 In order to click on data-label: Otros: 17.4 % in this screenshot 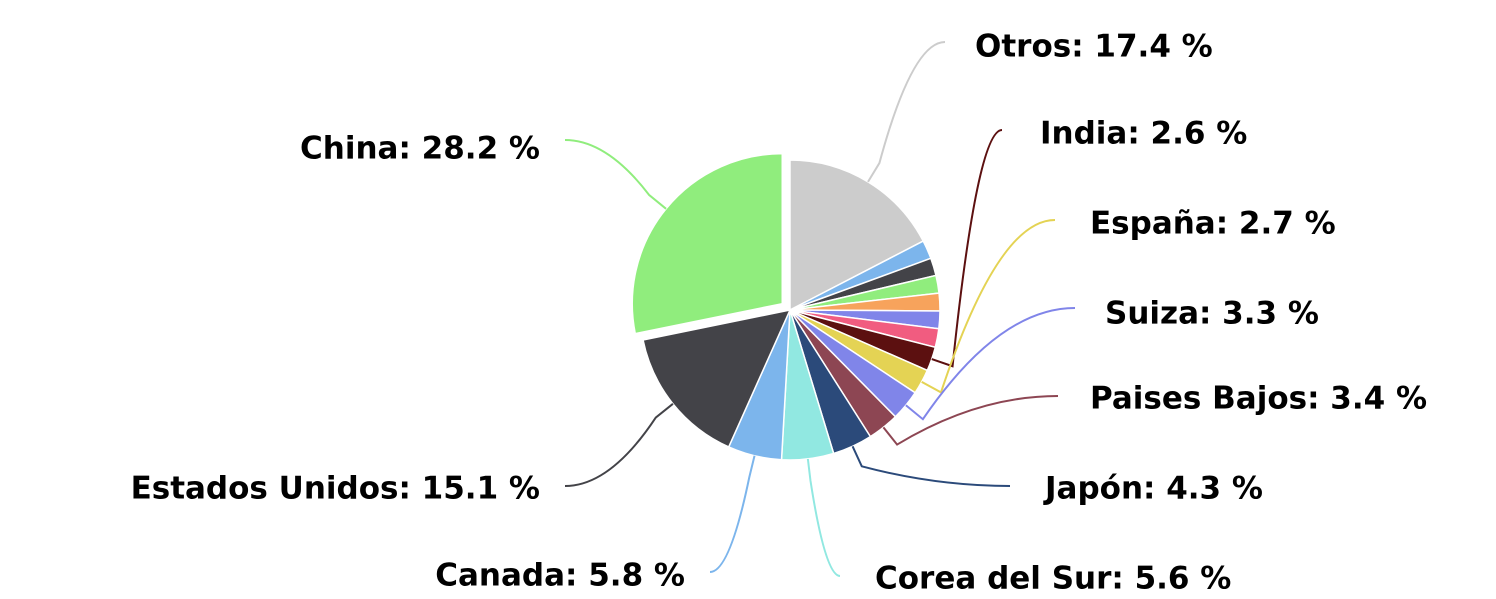, I will do `click(1094, 47)`.